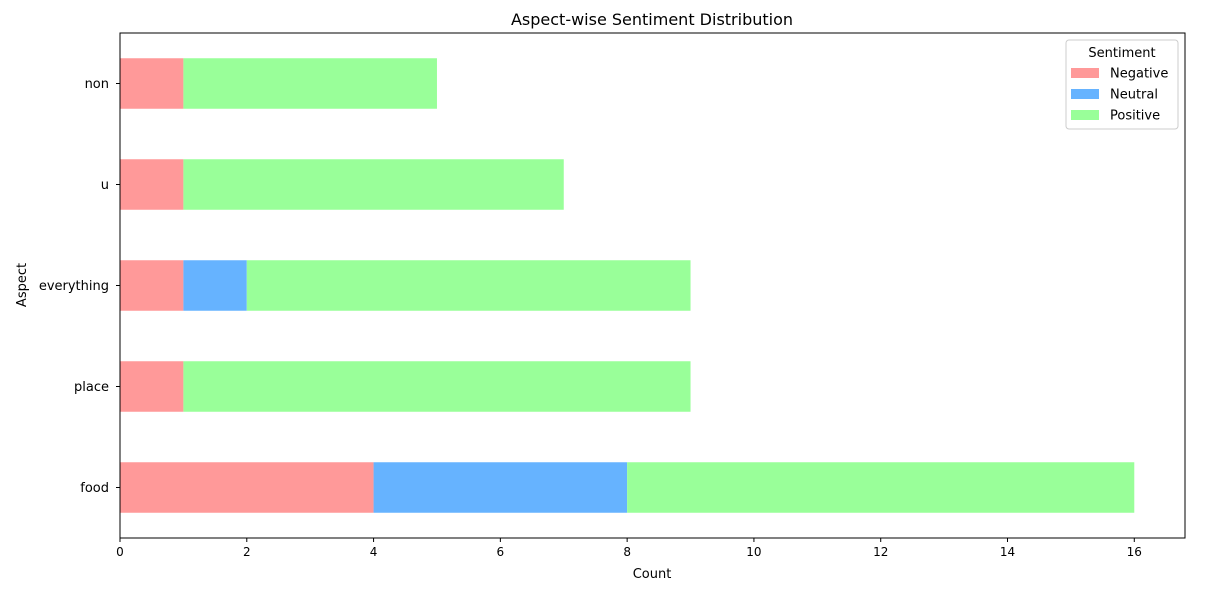 This screenshot has width=1211, height=590. What do you see at coordinates (120, 552) in the screenshot?
I see `x-tick-label: 0` at bounding box center [120, 552].